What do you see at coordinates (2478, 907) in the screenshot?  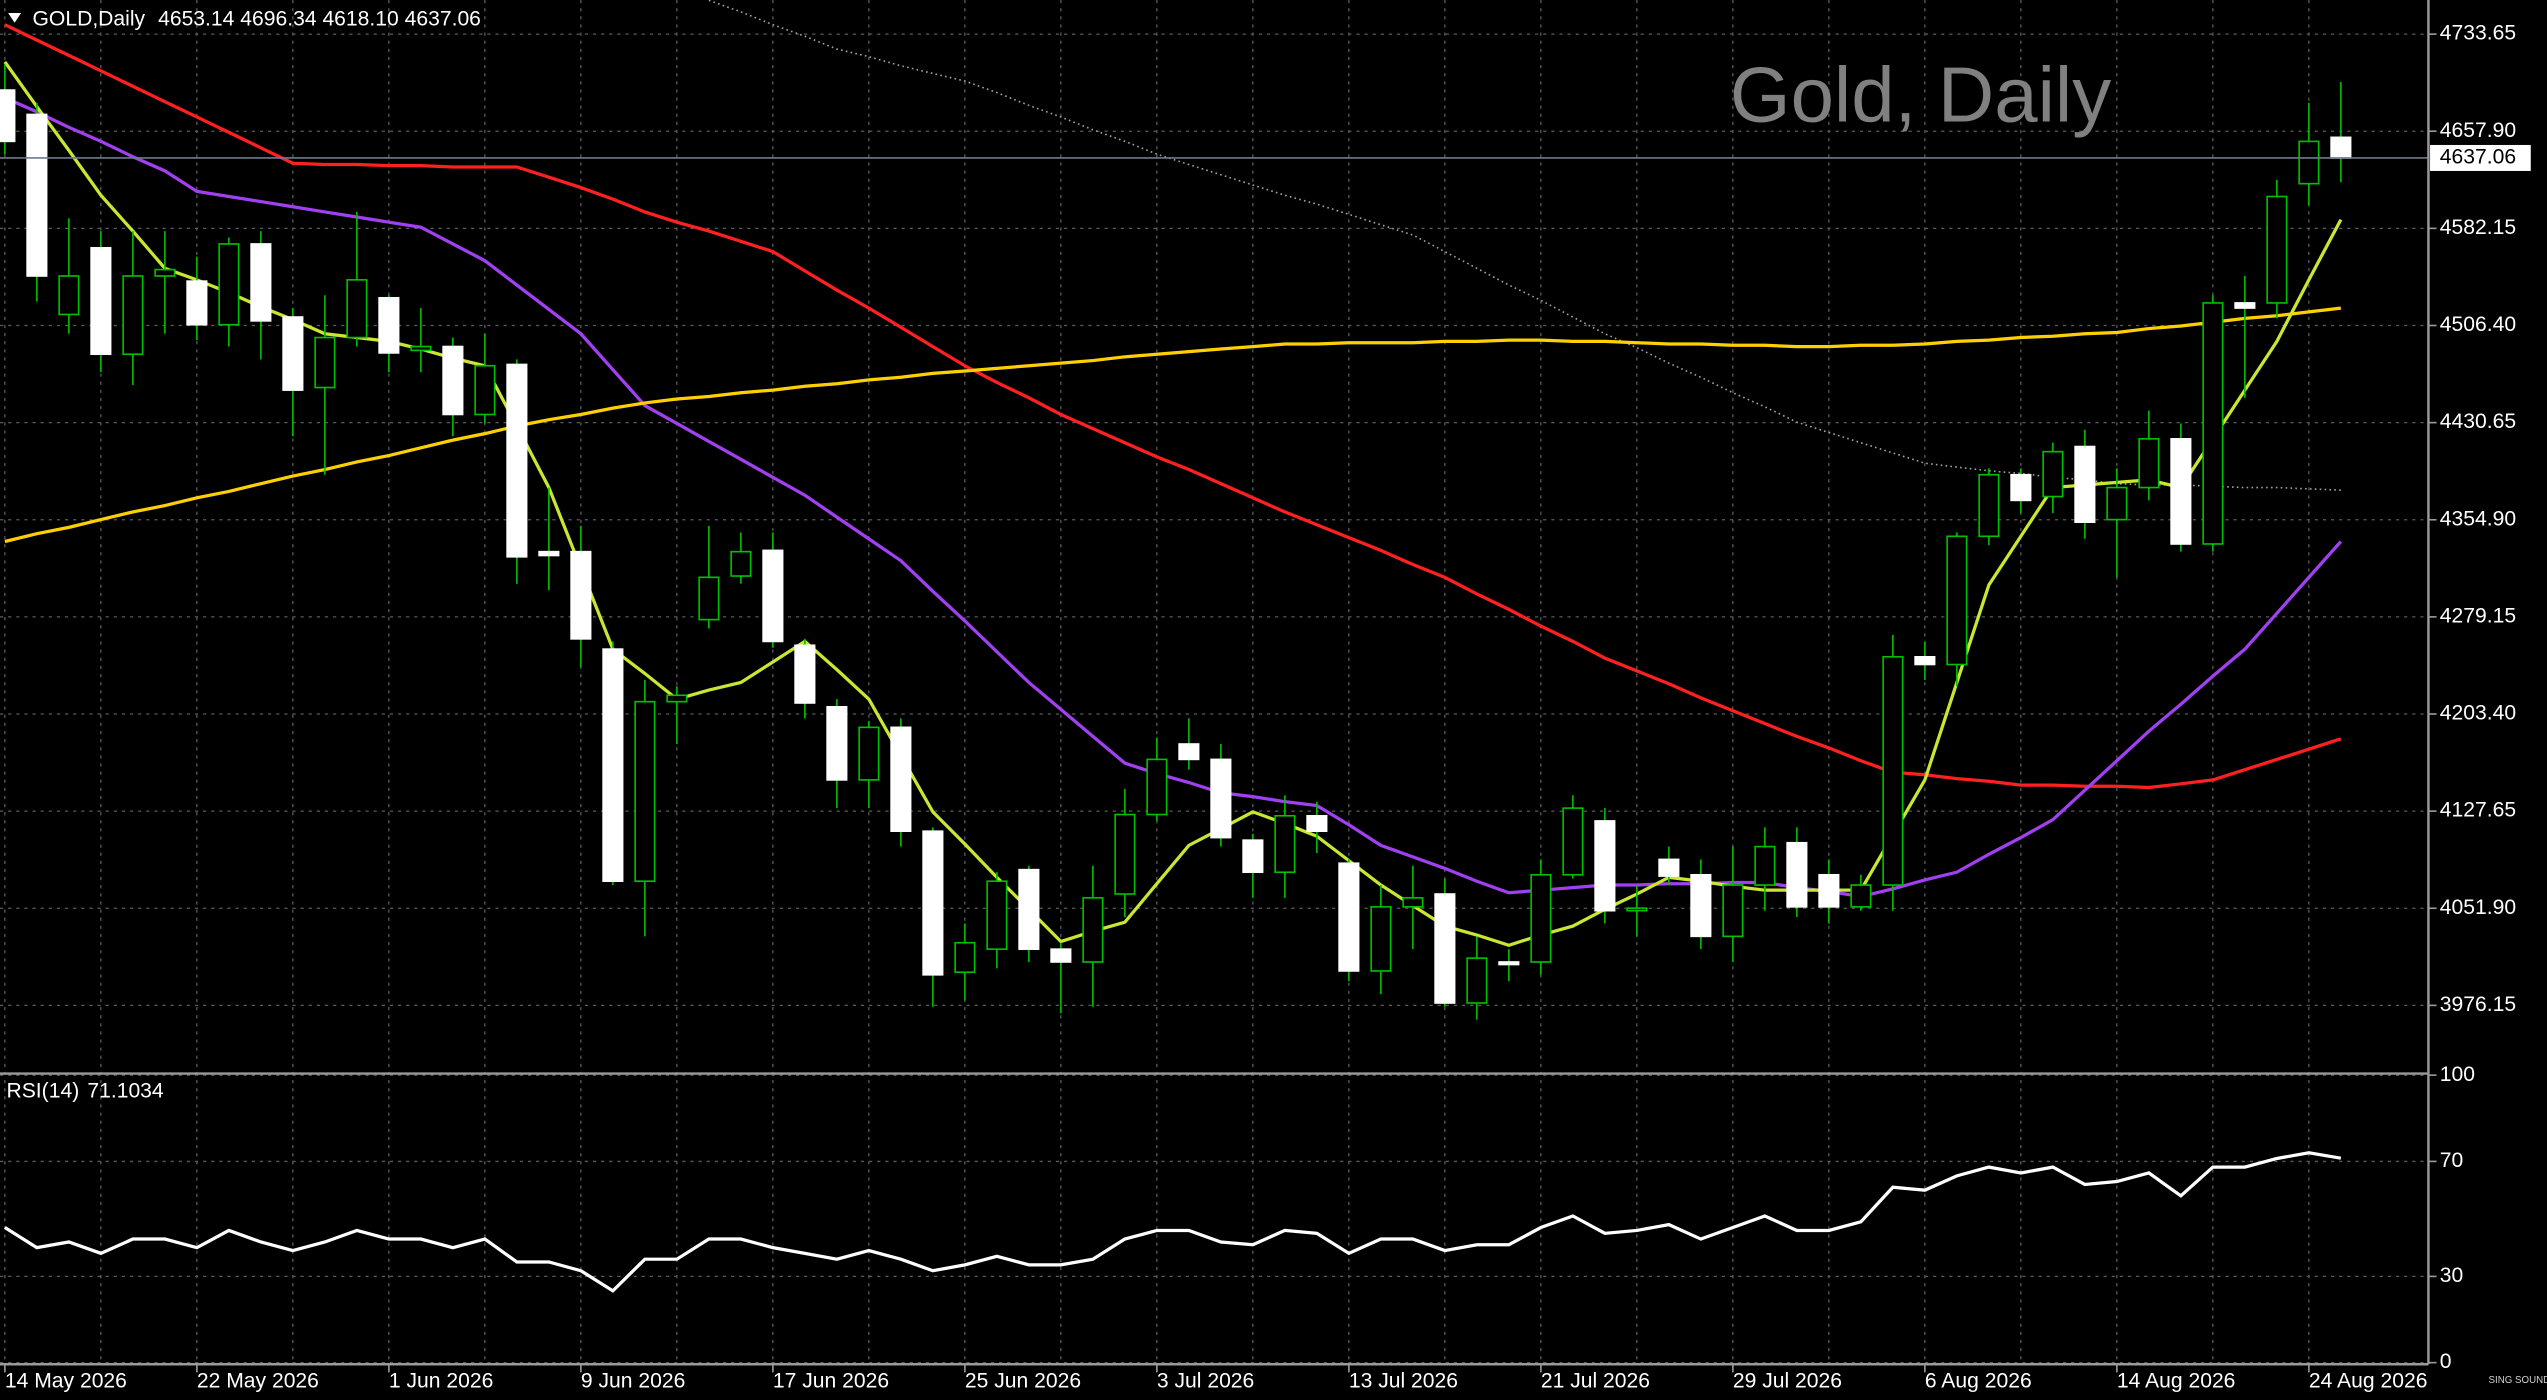 I see `y-tick-label: 4051.90` at bounding box center [2478, 907].